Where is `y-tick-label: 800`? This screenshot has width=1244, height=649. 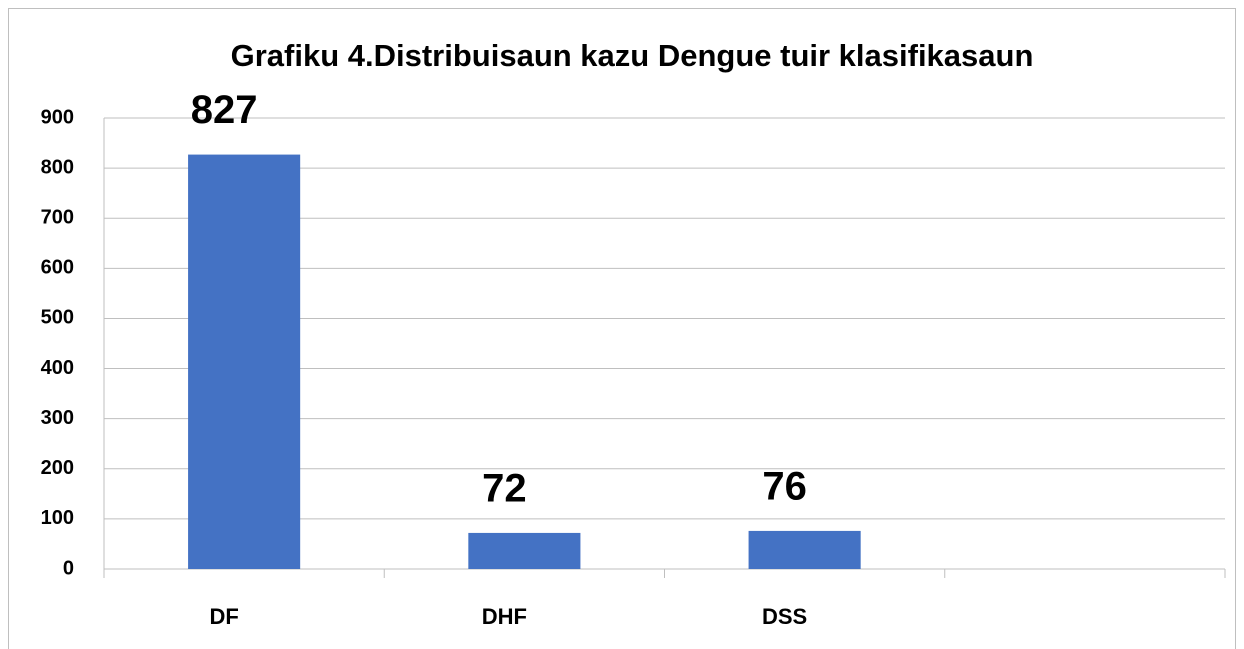 y-tick-label: 800 is located at coordinates (57, 167).